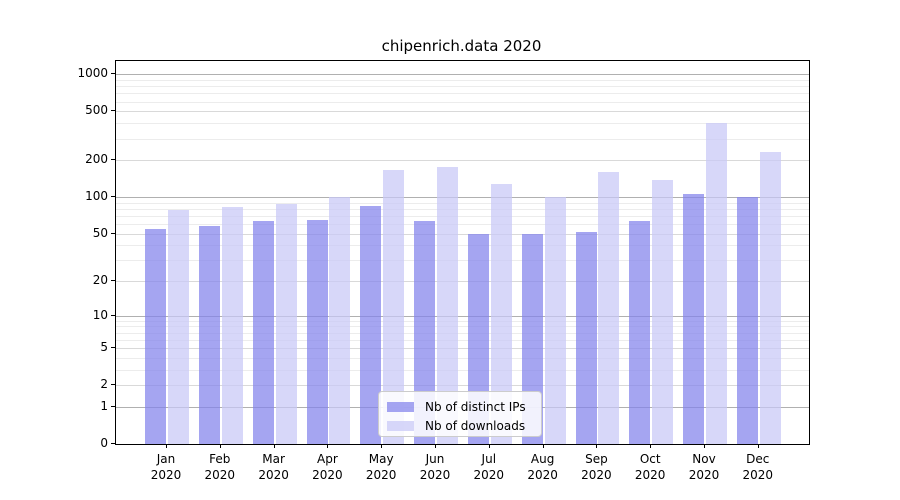  I want to click on bar-downloads-apr, so click(340, 320).